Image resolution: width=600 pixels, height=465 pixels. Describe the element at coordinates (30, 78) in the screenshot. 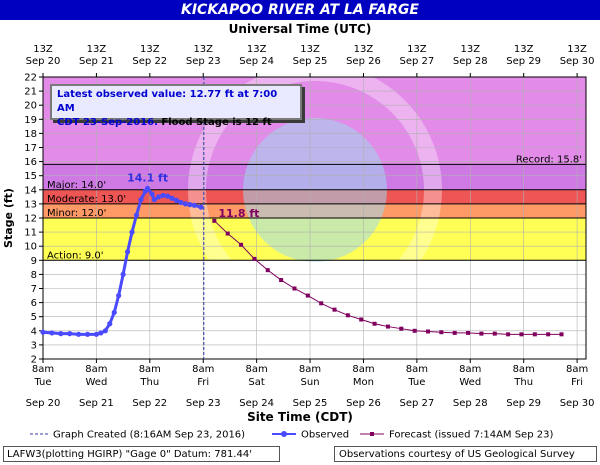

I see `y-tick-label: 22` at that location.